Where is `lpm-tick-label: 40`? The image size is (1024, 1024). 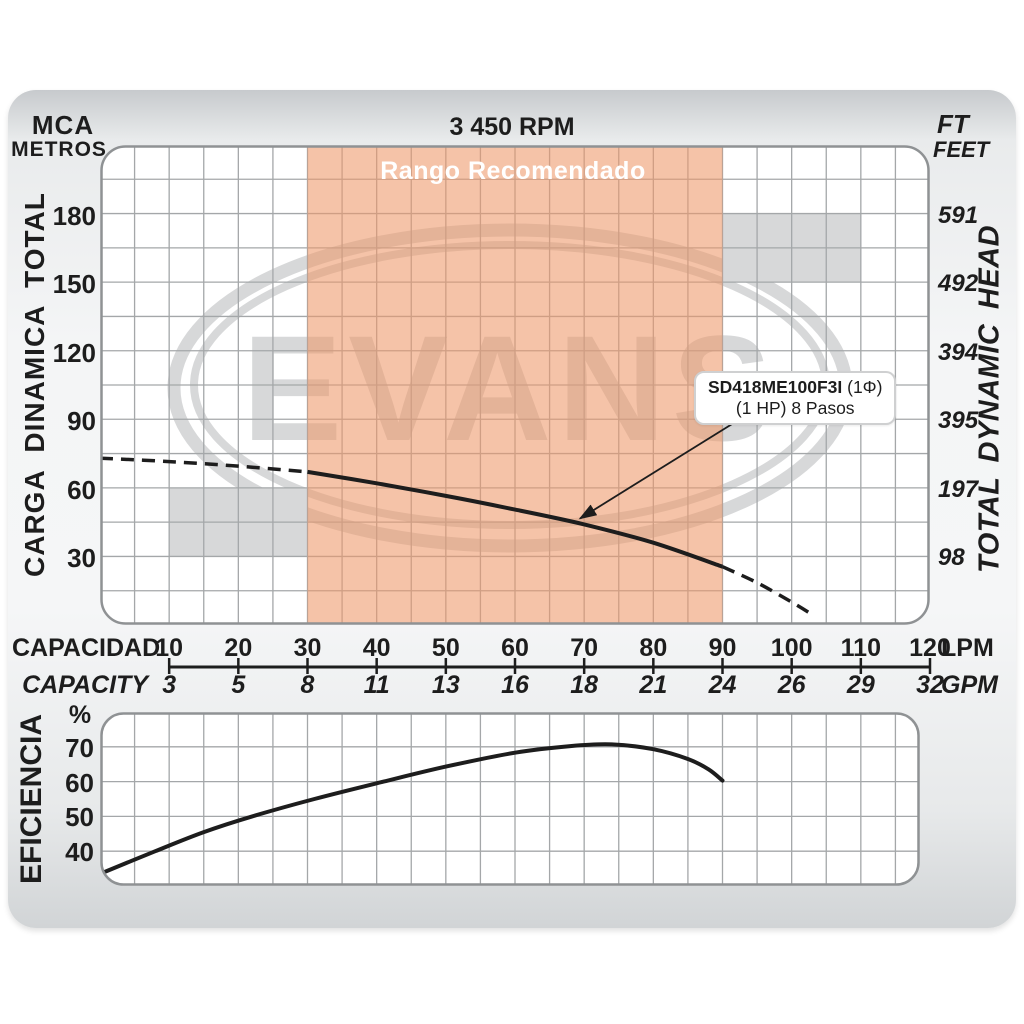
lpm-tick-label: 40 is located at coordinates (376, 648).